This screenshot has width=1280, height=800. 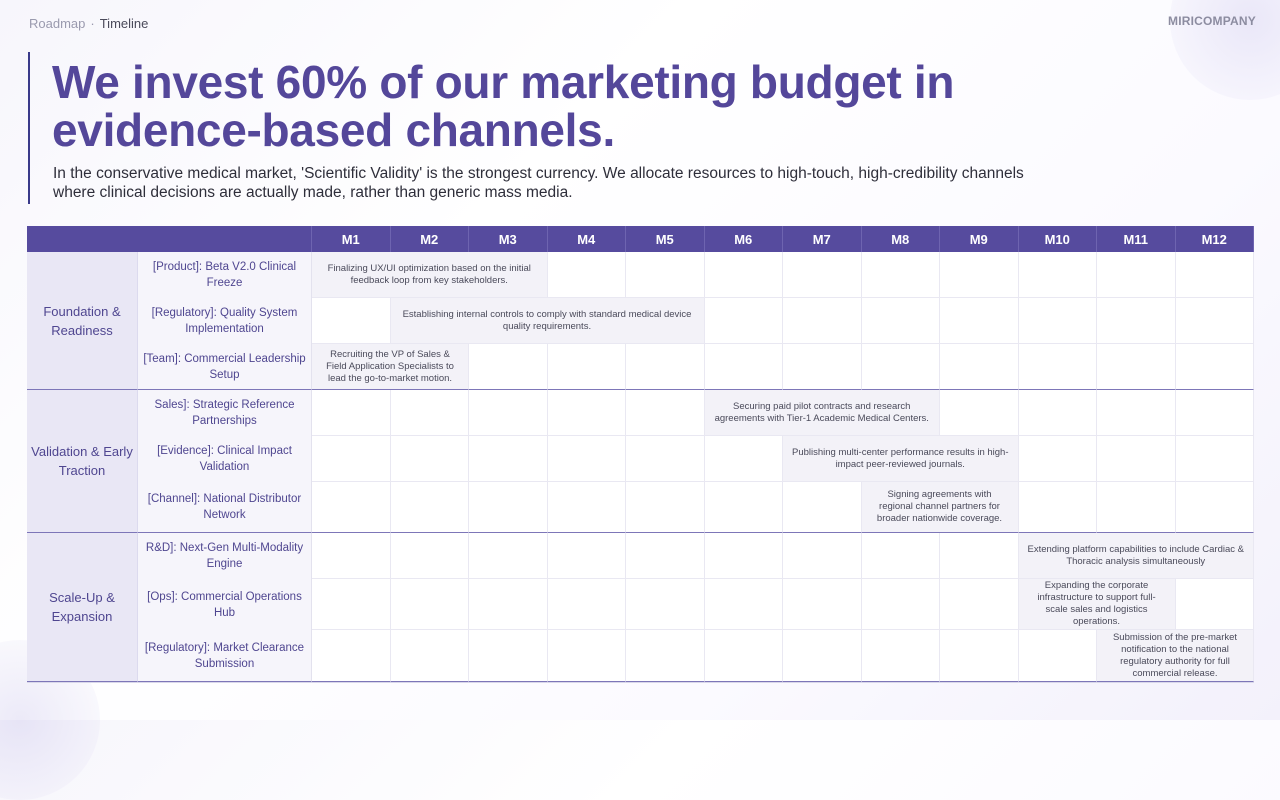 I want to click on breadcrumb-parent: Roadmap, so click(x=57, y=23).